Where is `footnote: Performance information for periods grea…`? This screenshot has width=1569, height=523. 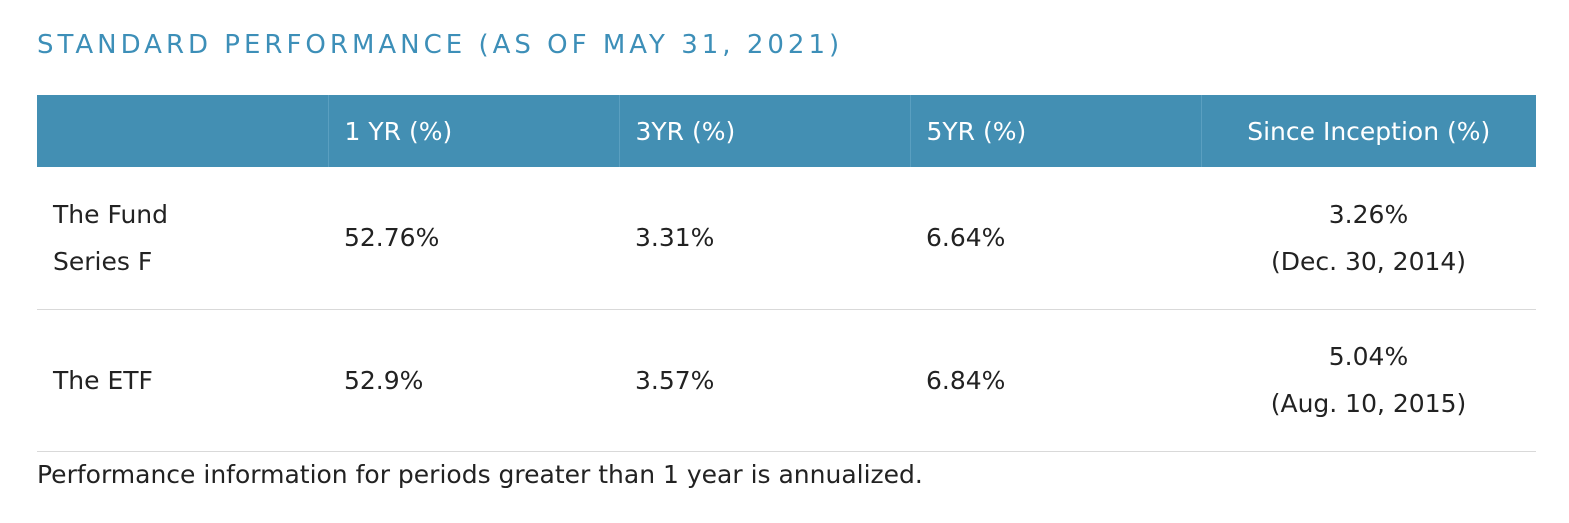
footnote: Performance information for periods grea… is located at coordinates (480, 474).